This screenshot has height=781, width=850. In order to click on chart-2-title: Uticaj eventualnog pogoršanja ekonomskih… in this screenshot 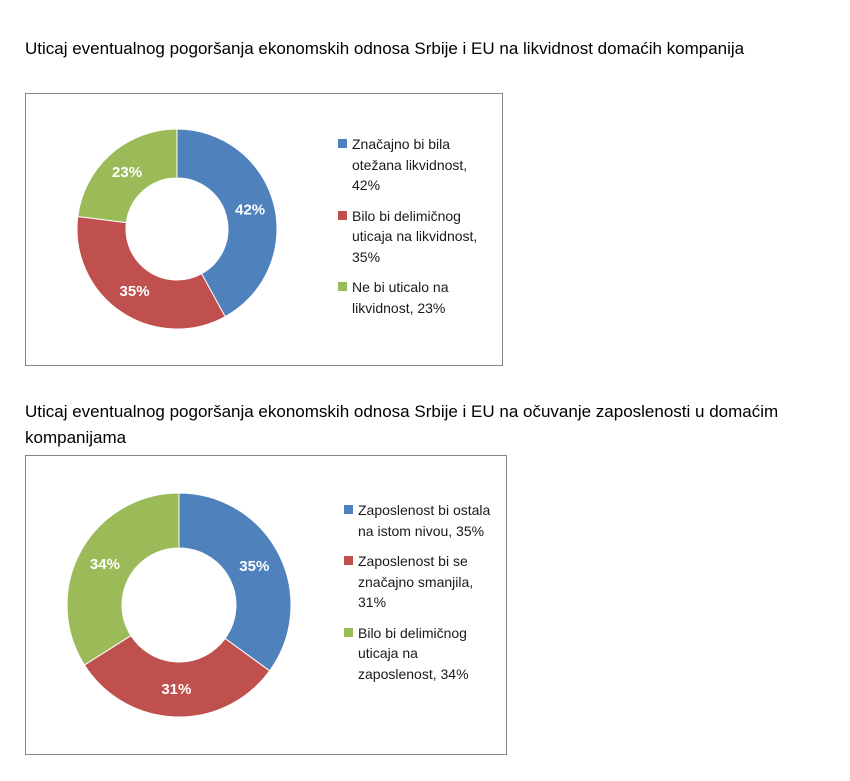, I will do `click(402, 424)`.